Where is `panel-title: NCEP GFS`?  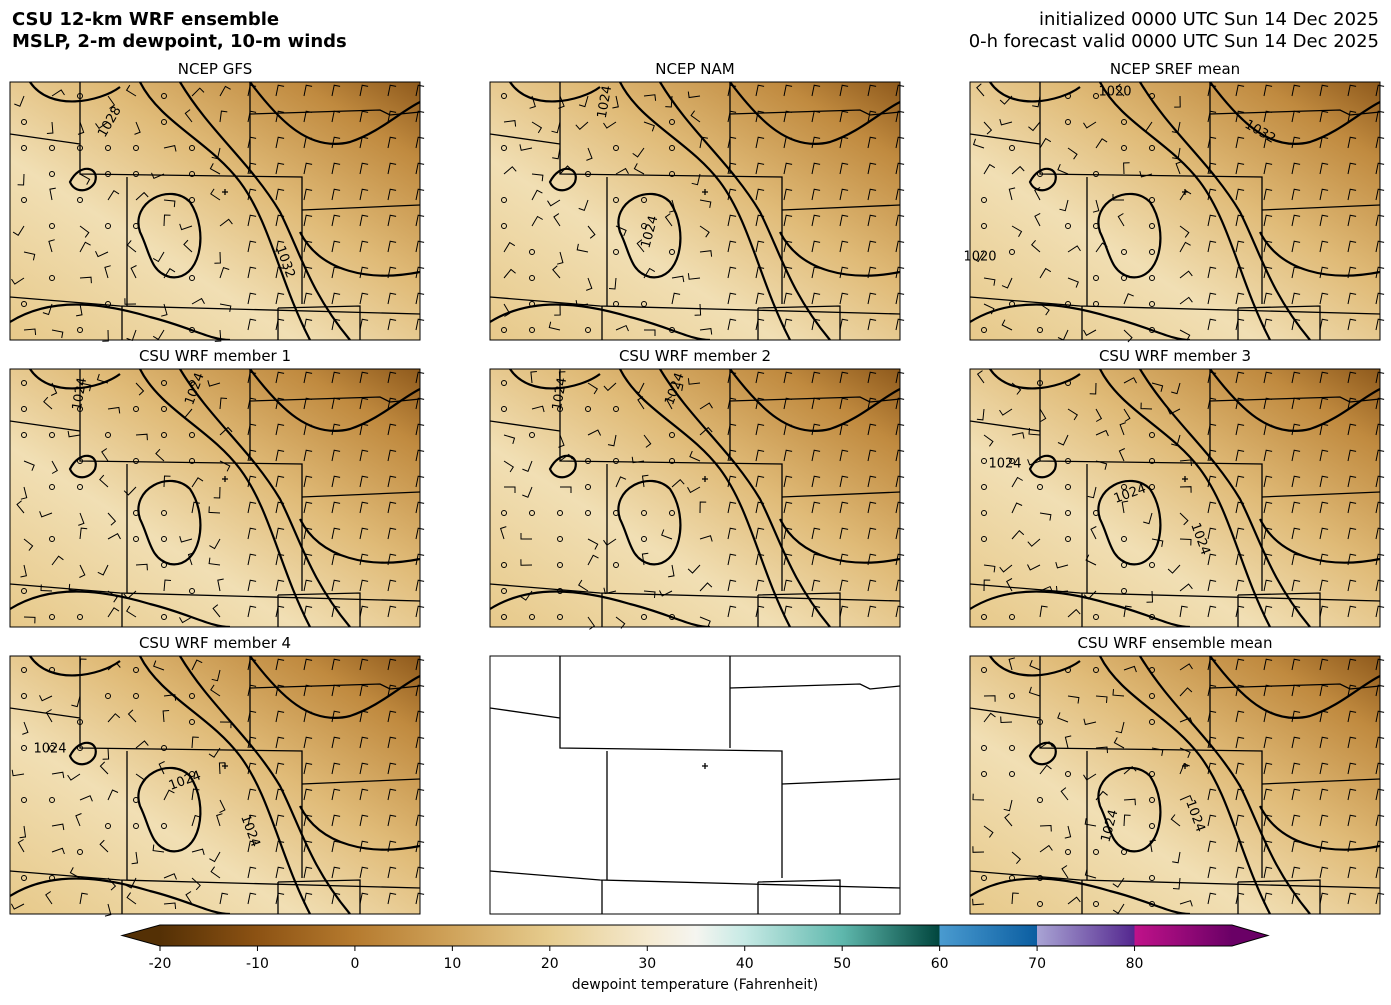
panel-title: NCEP GFS is located at coordinates (215, 69).